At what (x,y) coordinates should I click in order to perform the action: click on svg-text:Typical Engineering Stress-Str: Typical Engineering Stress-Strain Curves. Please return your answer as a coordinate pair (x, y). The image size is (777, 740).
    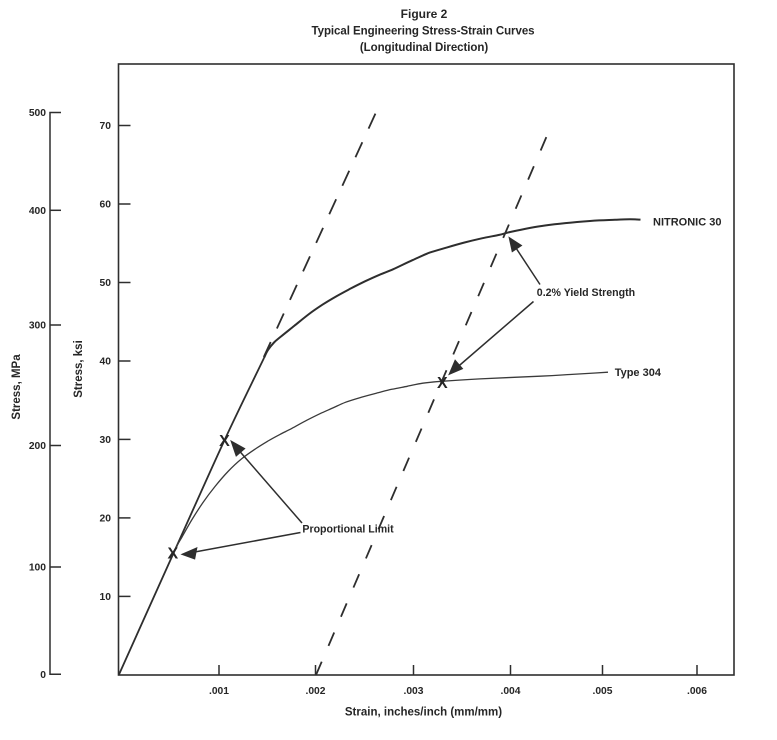
    Looking at the image, I should click on (423, 32).